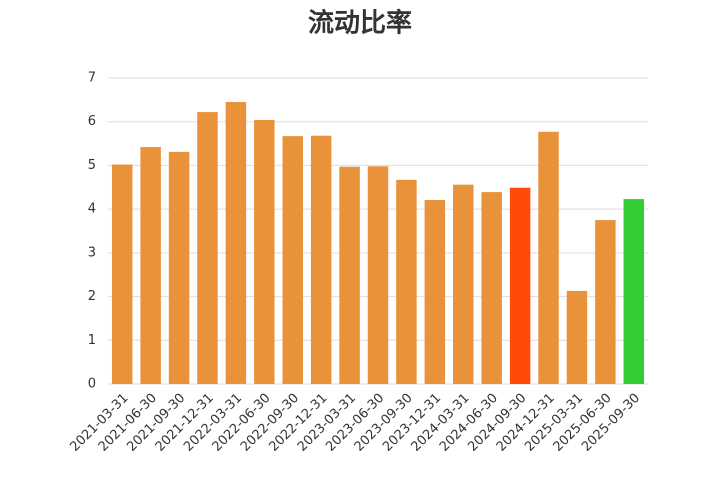 Image resolution: width=720 pixels, height=480 pixels. I want to click on y-tick-label: 2, so click(92, 296).